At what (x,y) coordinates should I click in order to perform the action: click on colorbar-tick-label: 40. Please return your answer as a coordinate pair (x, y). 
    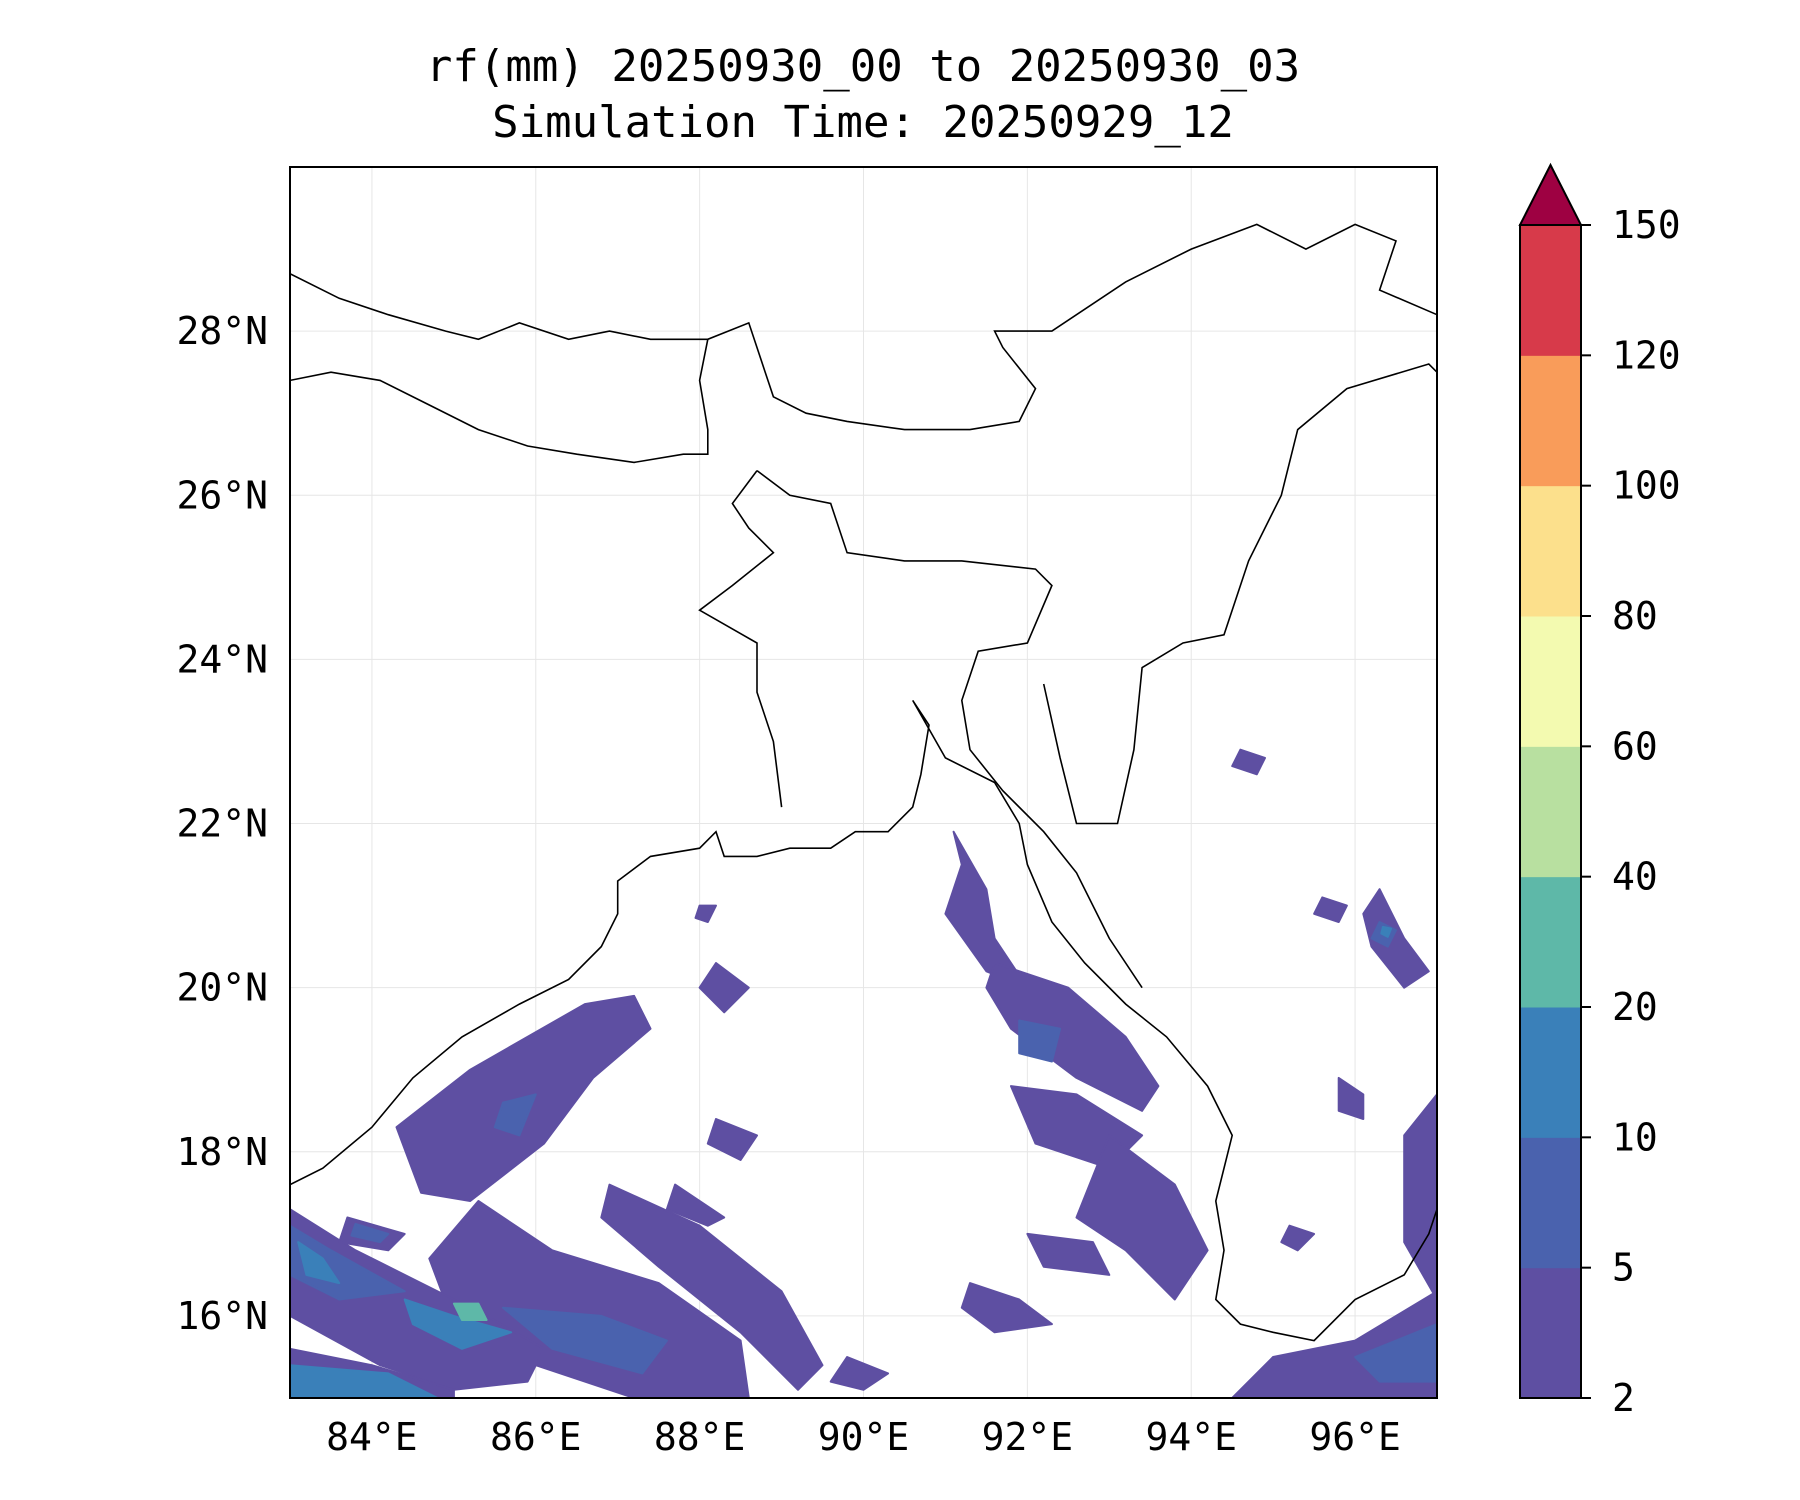
    Looking at the image, I should click on (1635, 877).